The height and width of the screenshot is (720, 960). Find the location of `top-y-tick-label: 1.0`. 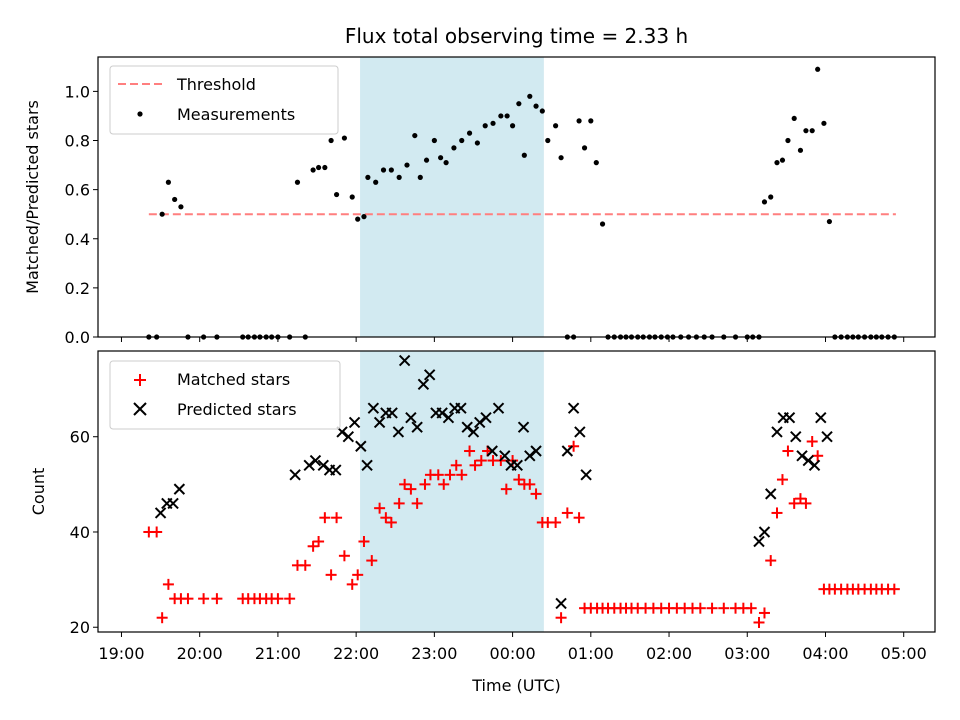

top-y-tick-label: 1.0 is located at coordinates (77, 91).